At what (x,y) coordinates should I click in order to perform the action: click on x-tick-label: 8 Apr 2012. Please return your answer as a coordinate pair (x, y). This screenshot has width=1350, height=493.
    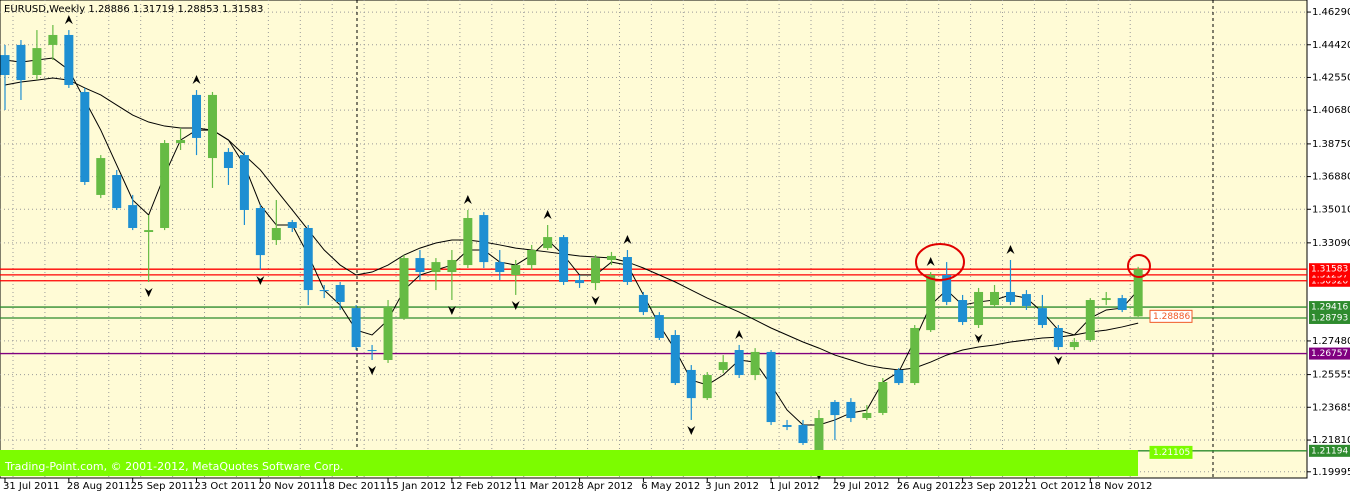
    Looking at the image, I should click on (605, 486).